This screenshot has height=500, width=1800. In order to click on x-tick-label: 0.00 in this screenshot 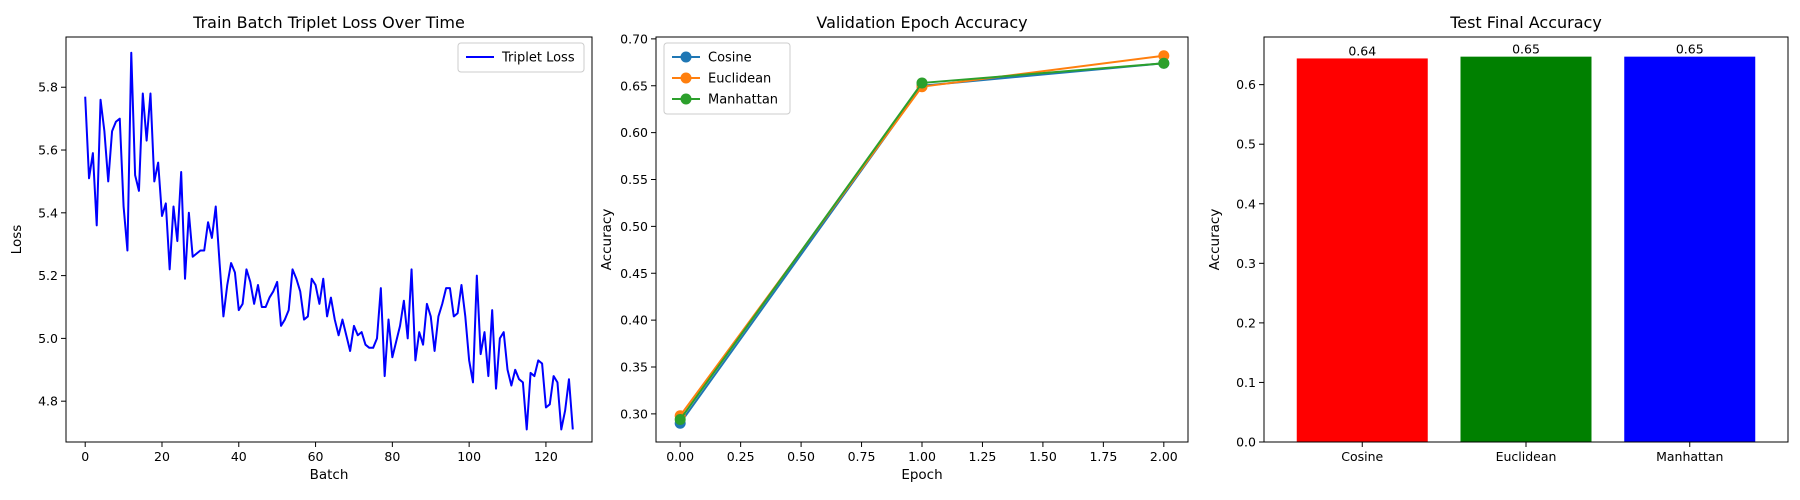, I will do `click(680, 456)`.